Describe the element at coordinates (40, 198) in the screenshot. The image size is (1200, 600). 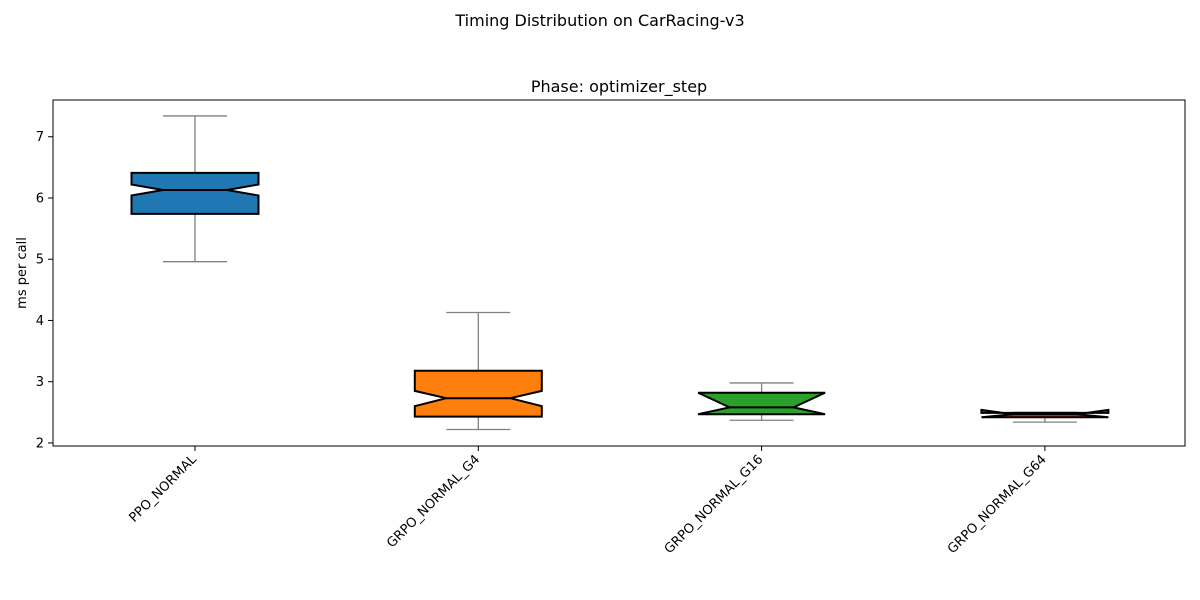
I see `y-tick-label: 6` at that location.